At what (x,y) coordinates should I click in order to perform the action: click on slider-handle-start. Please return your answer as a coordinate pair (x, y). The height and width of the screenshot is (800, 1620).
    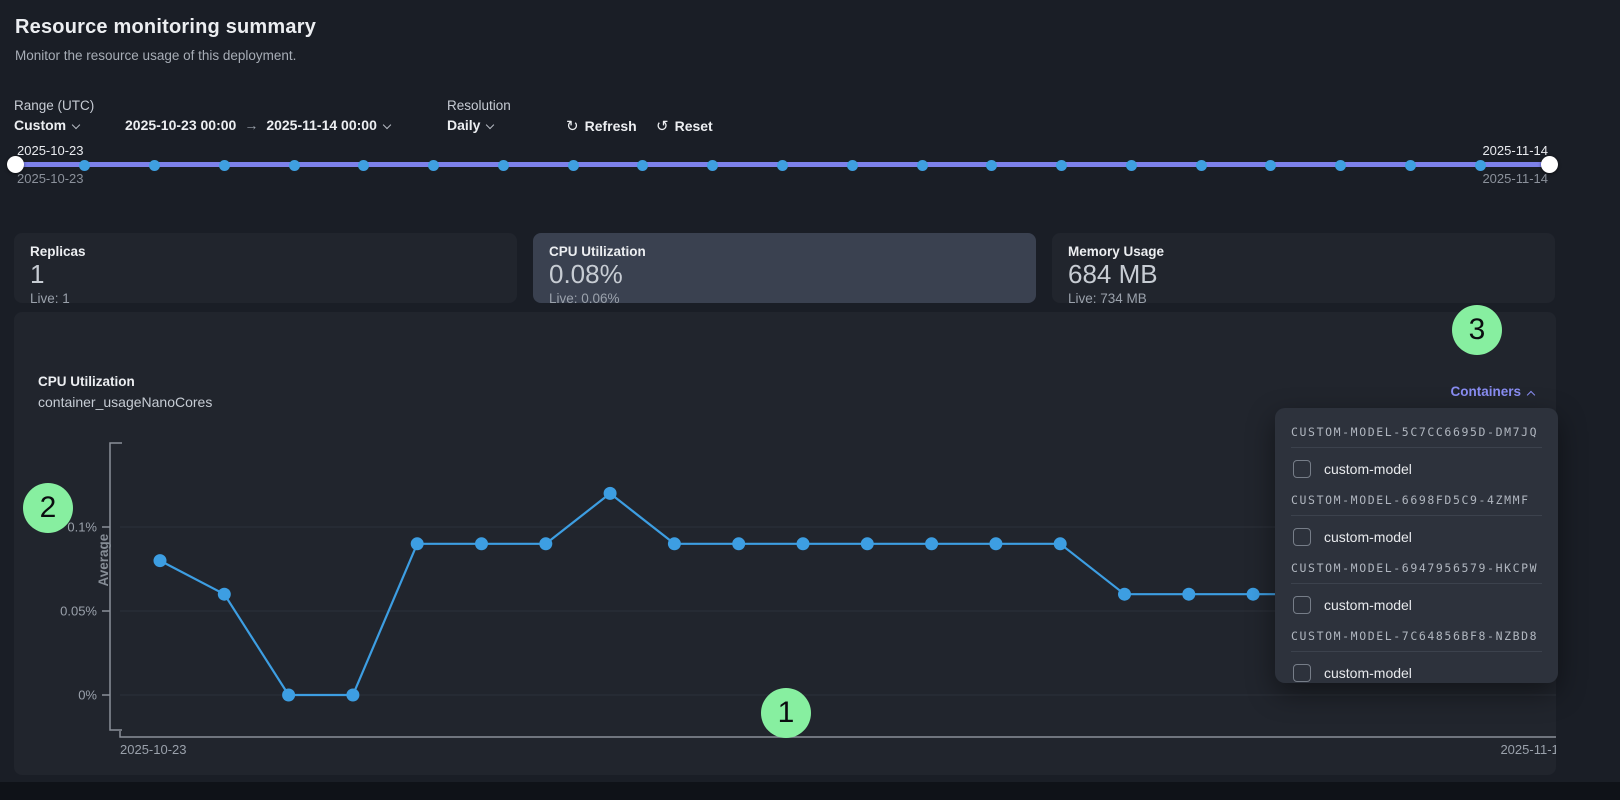
    Looking at the image, I should click on (15, 164).